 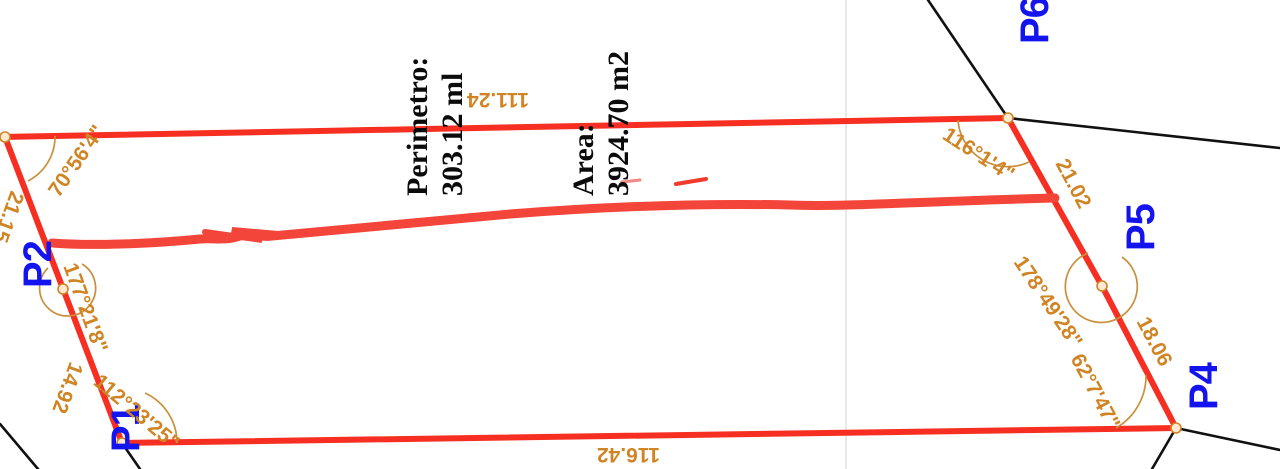 I want to click on perimeter-label: Perimetro:, so click(x=417, y=126).